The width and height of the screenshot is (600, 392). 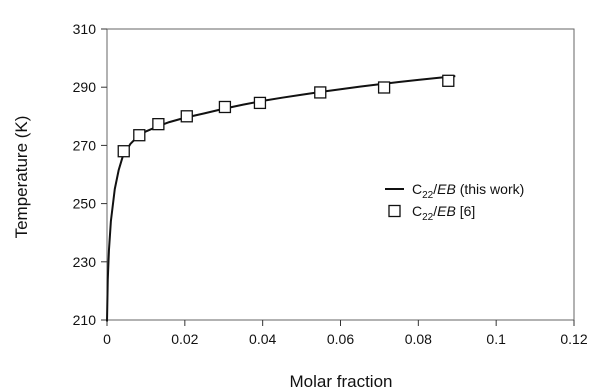 I want to click on x-tick-label: 0, so click(x=107, y=339).